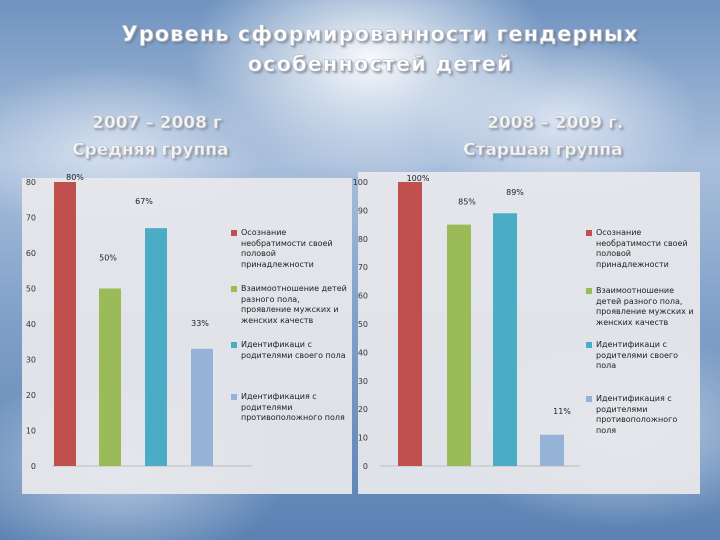 This screenshot has height=540, width=720. What do you see at coordinates (467, 202) in the screenshot?
I see `data-label: 85%` at bounding box center [467, 202].